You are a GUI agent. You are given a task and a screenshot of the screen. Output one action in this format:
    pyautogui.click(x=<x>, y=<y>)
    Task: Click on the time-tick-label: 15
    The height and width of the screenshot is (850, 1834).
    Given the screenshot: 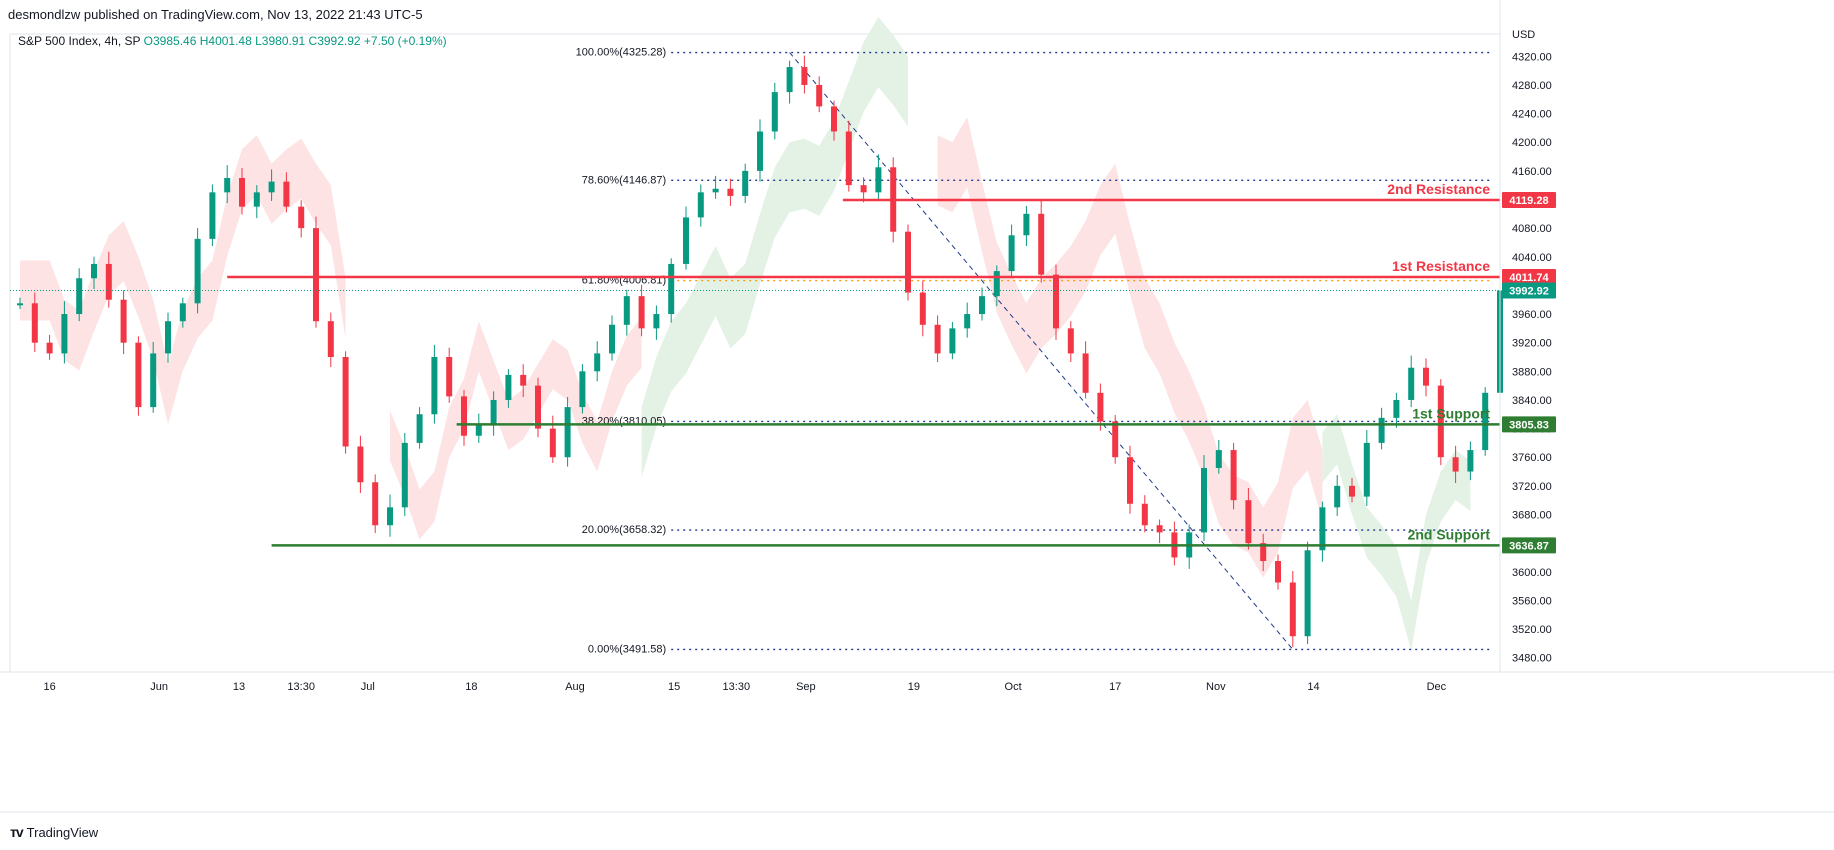 What is the action you would take?
    pyautogui.click(x=674, y=687)
    